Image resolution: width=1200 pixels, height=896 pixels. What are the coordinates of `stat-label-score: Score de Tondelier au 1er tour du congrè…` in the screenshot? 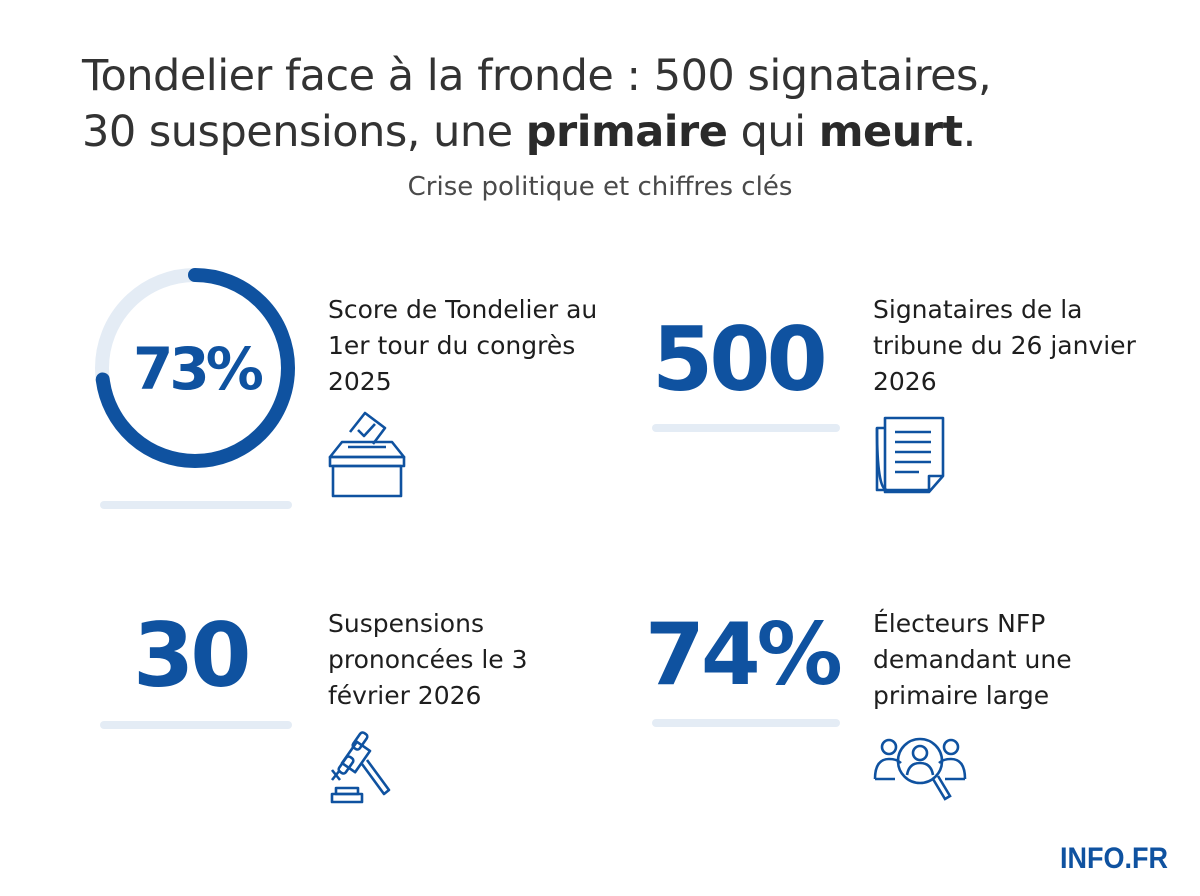 It's located at (463, 345).